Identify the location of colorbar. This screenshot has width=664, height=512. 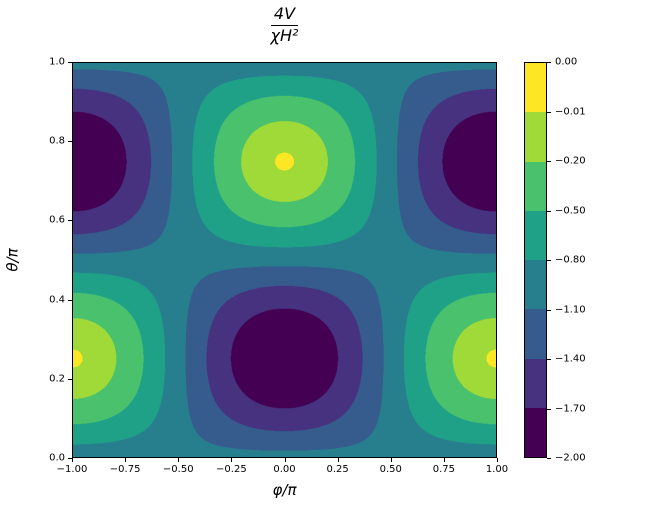
(535, 260).